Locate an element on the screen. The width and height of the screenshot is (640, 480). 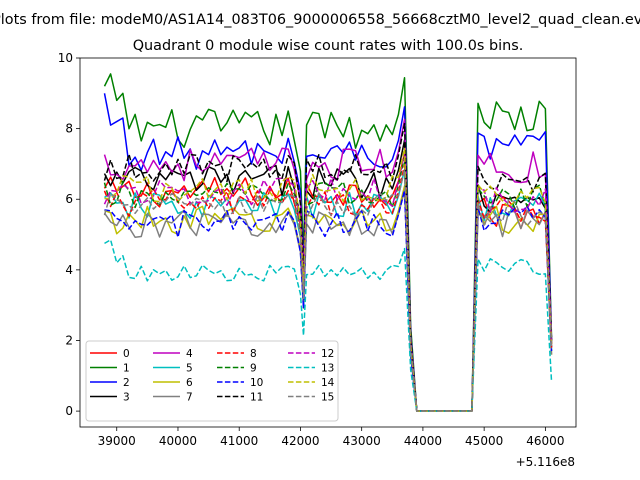
legend-label-1: 1 is located at coordinates (126, 369).